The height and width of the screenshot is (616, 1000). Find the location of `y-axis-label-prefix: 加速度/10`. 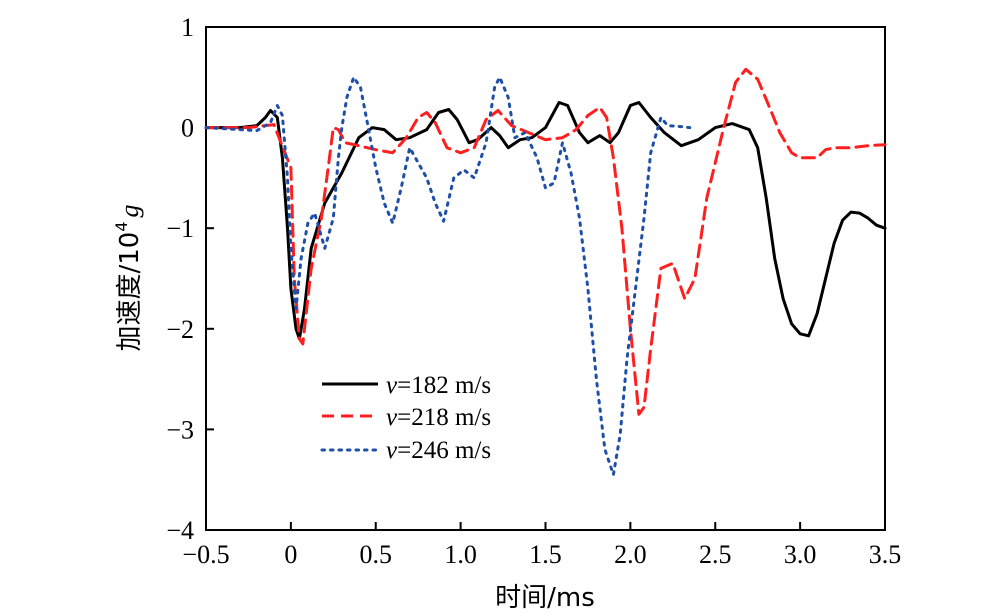

y-axis-label-prefix: 加速度/10 is located at coordinates (130, 292).